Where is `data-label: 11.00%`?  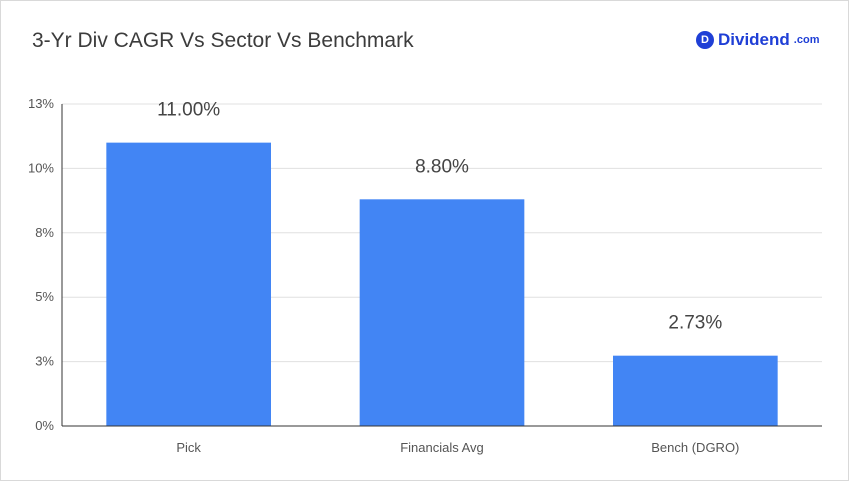
data-label: 11.00% is located at coordinates (188, 110).